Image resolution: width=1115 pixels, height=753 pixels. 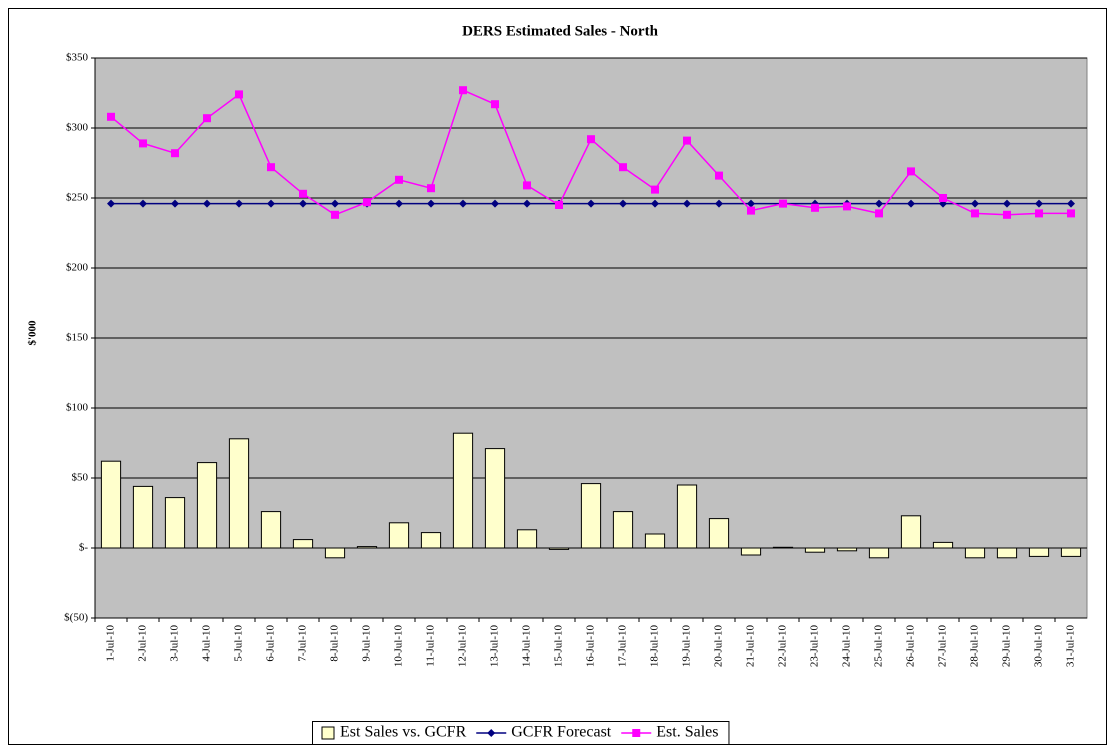 I want to click on x-tick-label: 30-Jul-10, so click(x=1039, y=646).